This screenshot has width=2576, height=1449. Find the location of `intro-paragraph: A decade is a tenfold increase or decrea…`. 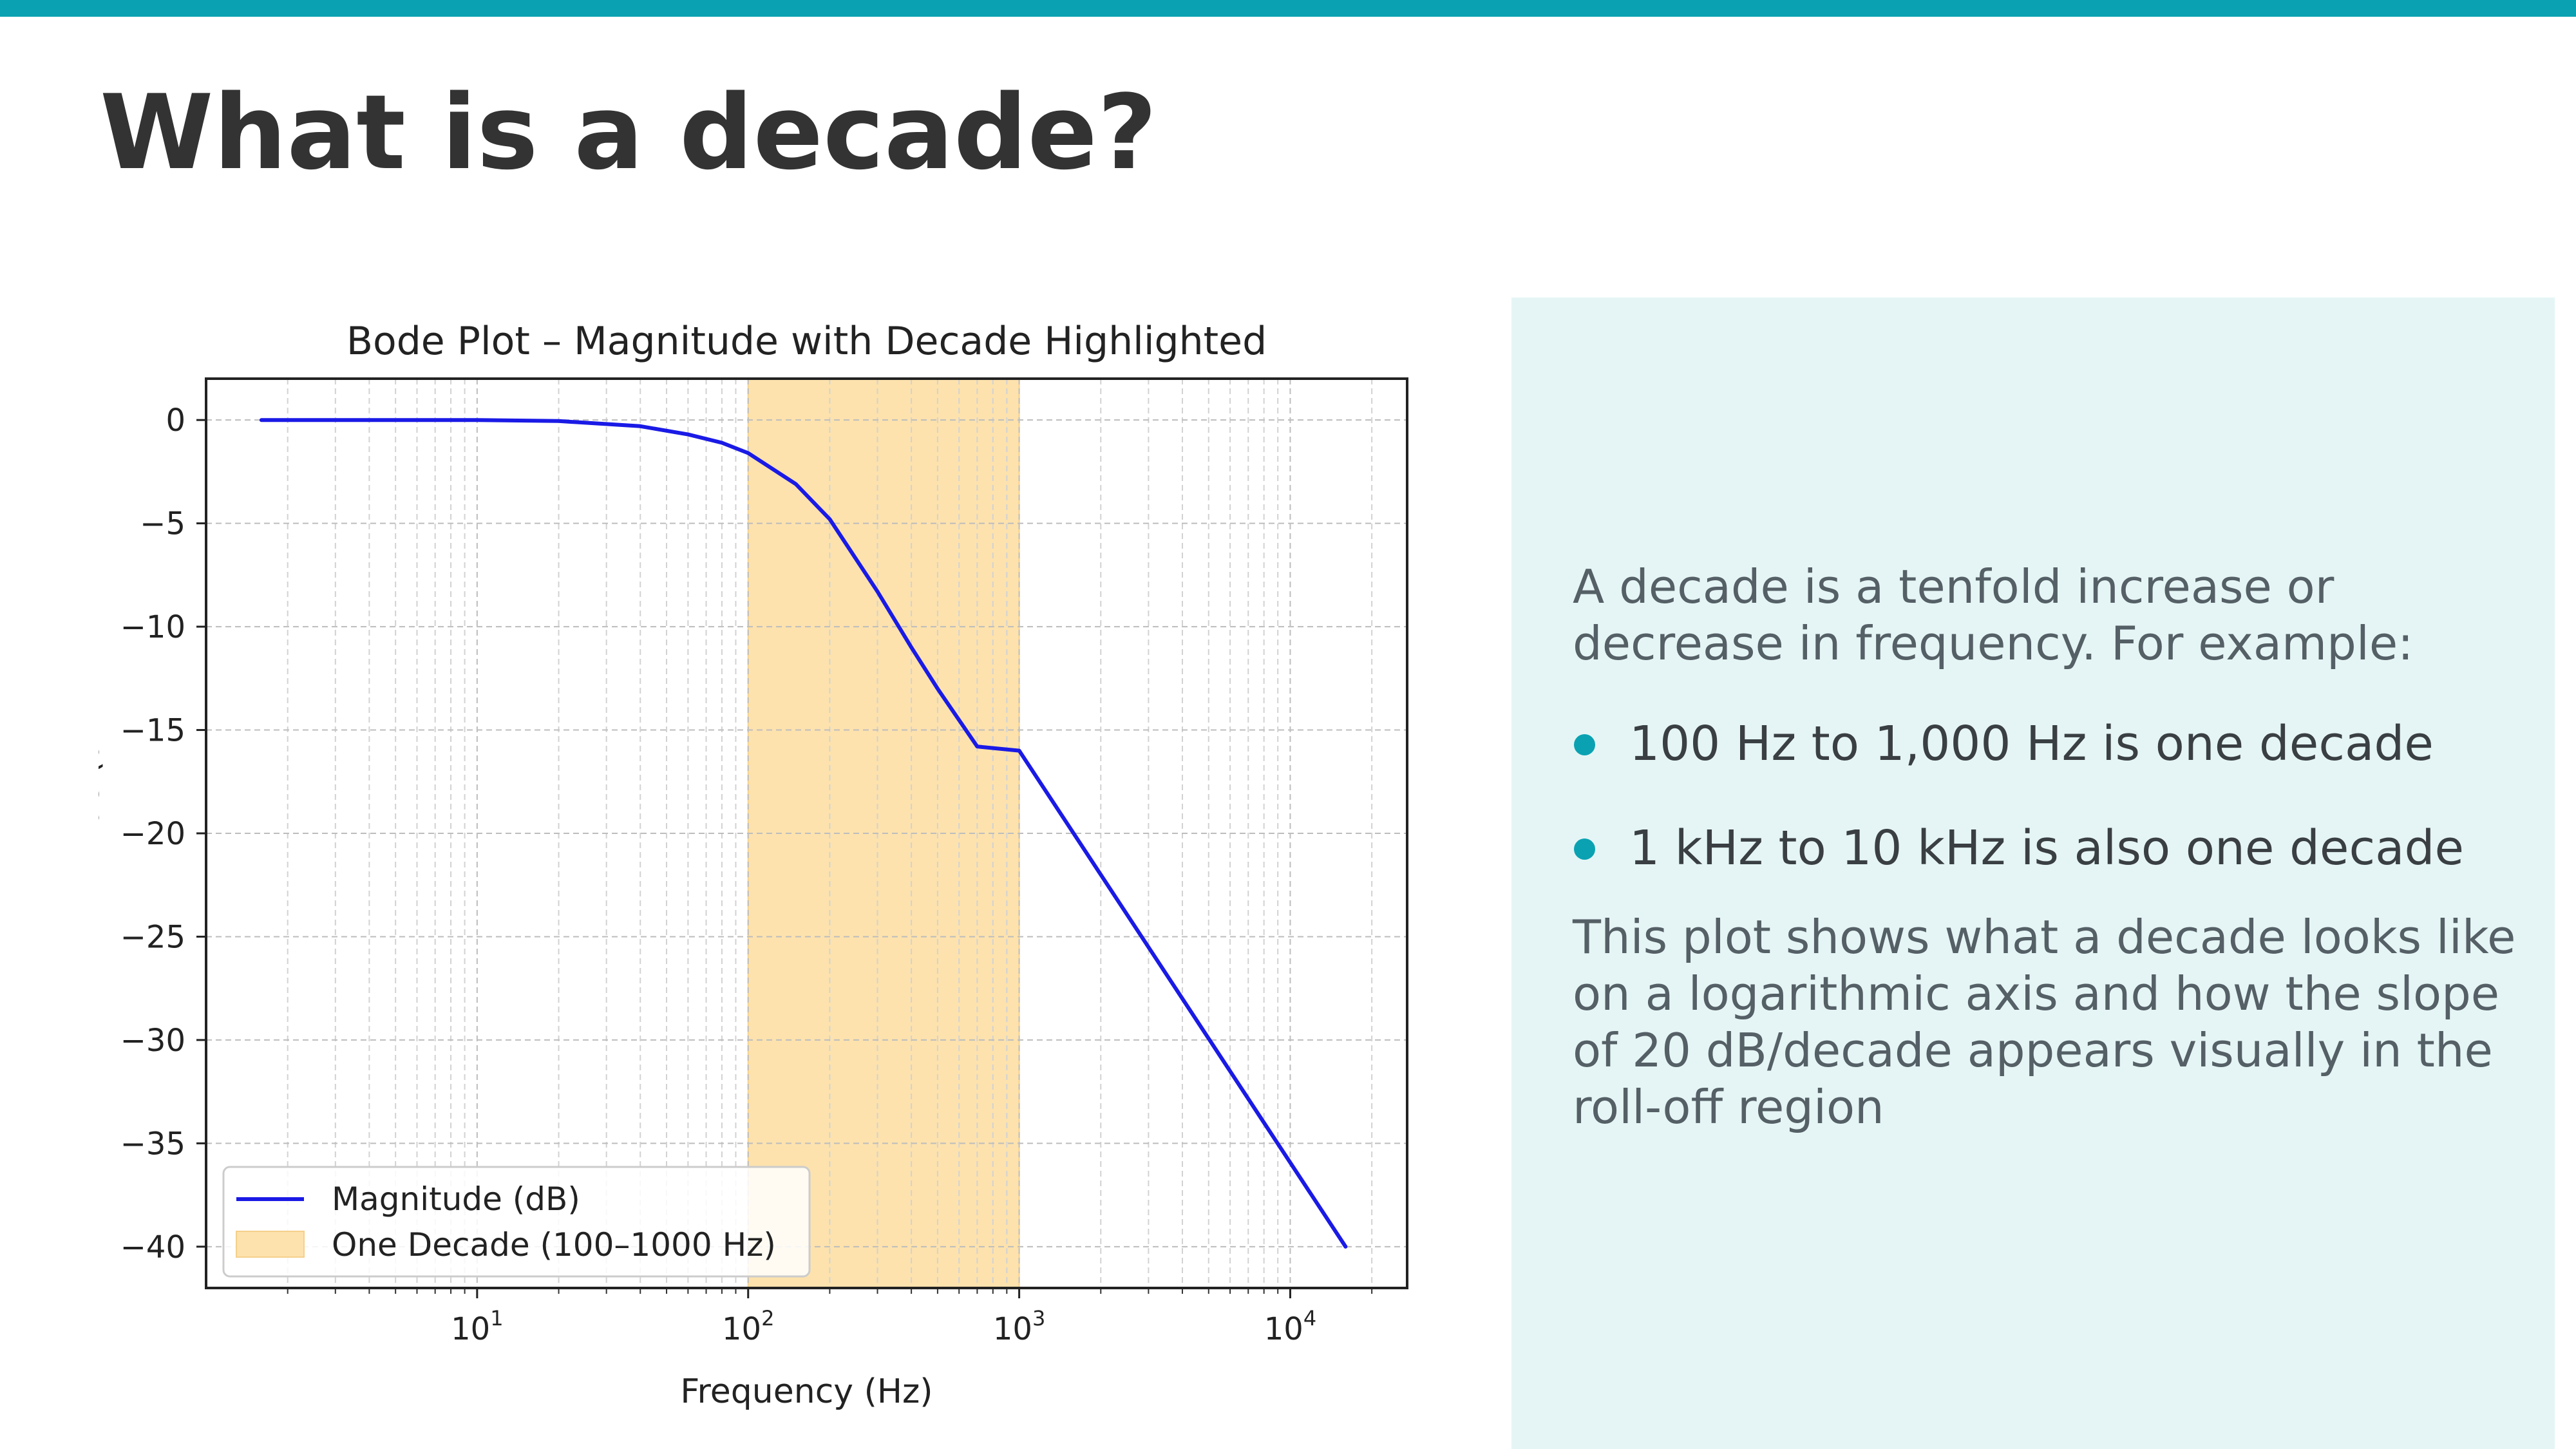

intro-paragraph: A decade is a tenfold increase or decrea… is located at coordinates (1993, 615).